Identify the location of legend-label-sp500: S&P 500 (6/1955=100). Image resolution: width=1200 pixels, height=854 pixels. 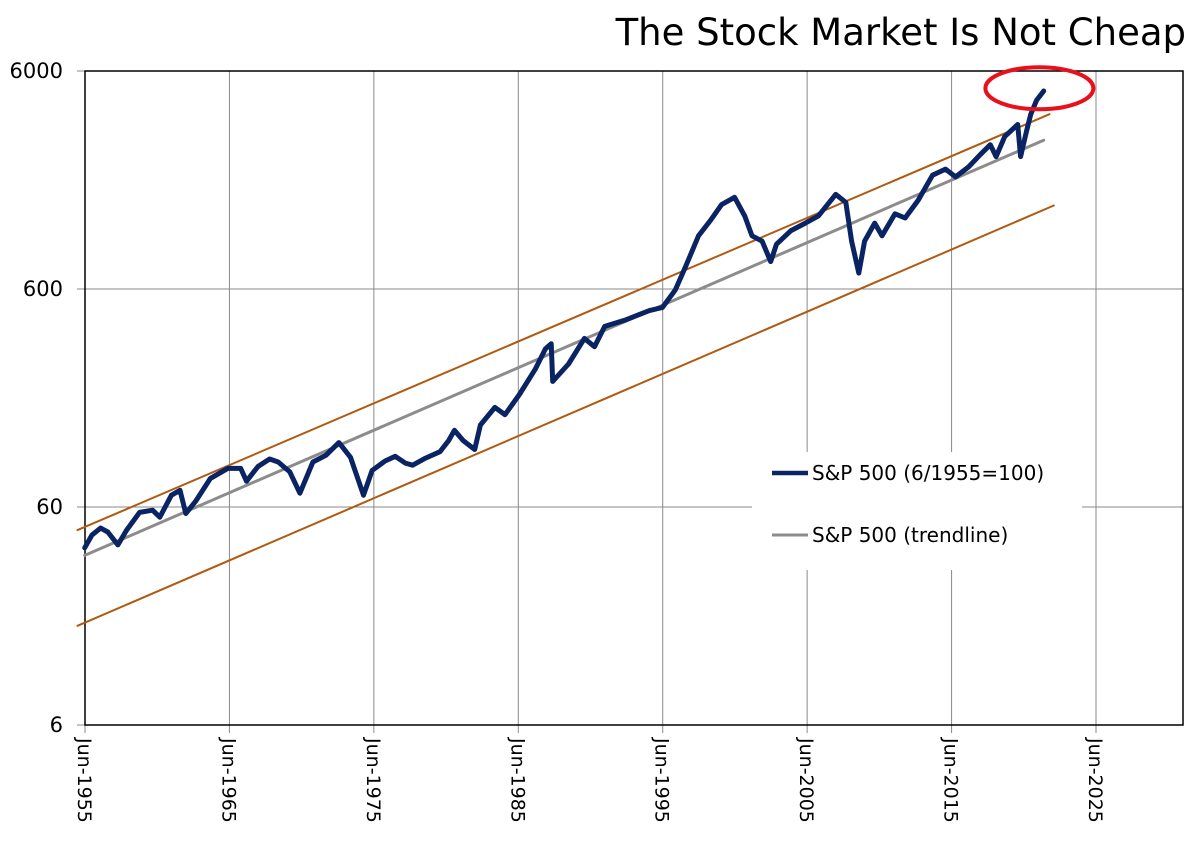
(928, 473).